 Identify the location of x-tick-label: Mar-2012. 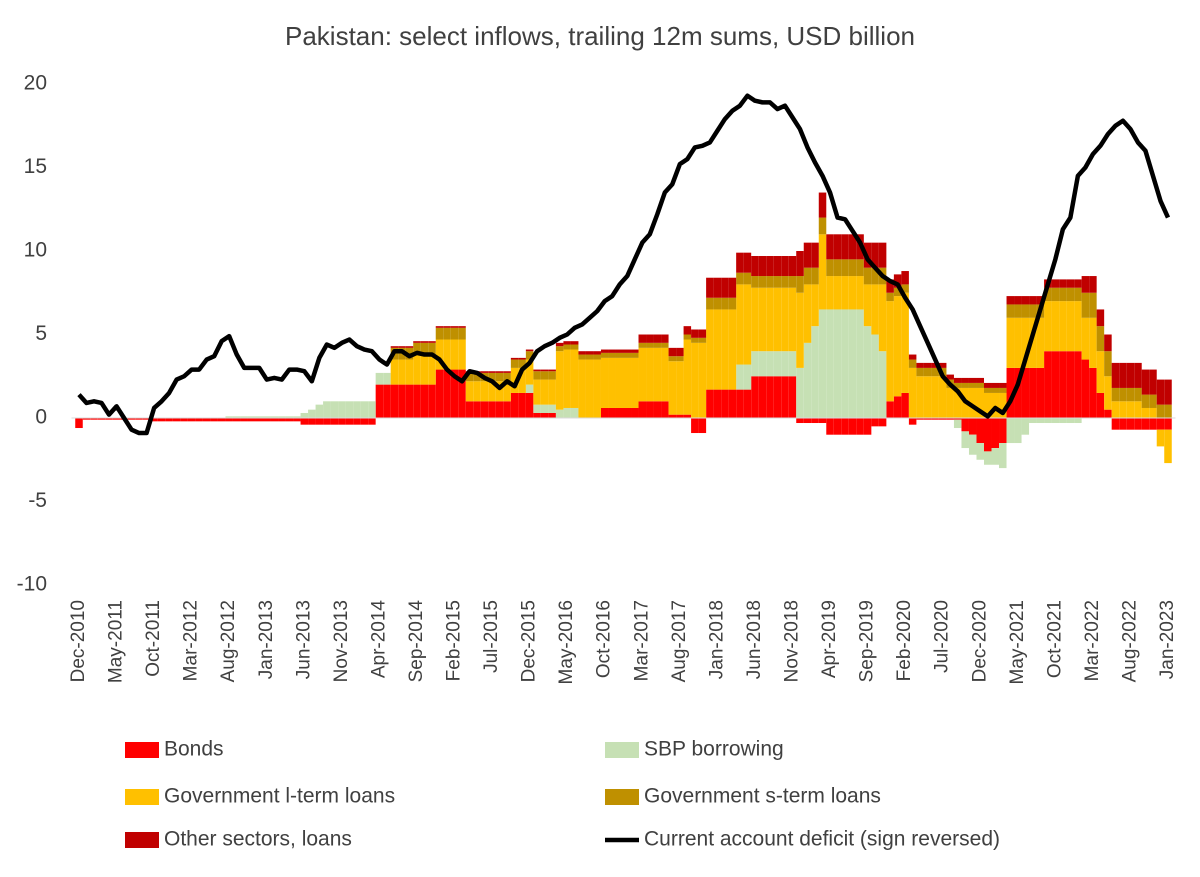
(191, 640).